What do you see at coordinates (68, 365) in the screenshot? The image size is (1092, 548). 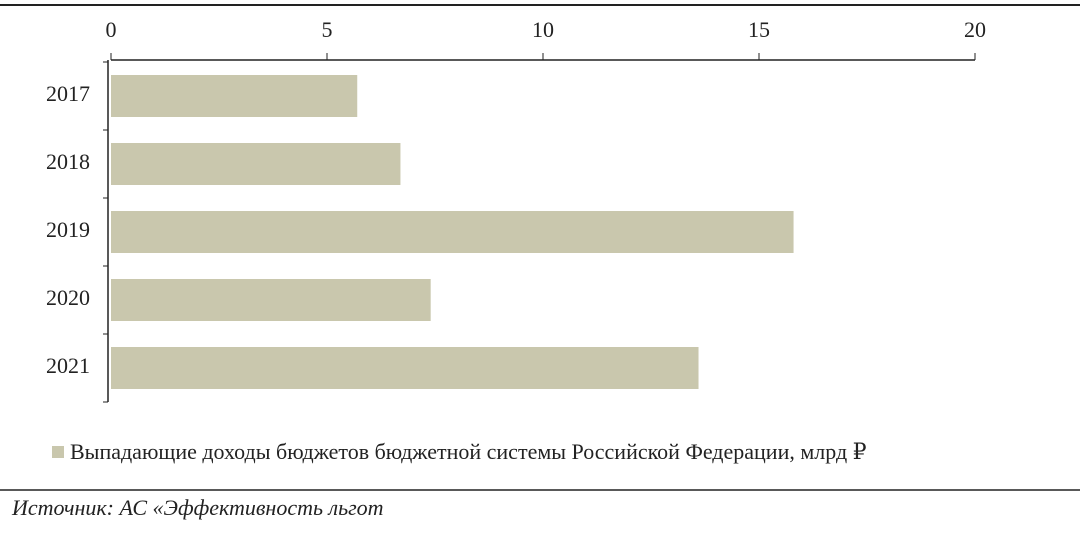 I see `y-tick-label: 2021` at bounding box center [68, 365].